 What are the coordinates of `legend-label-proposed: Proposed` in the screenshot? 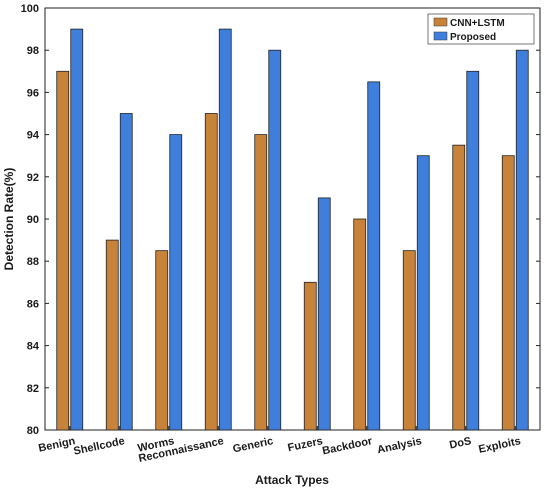 It's located at (473, 37).